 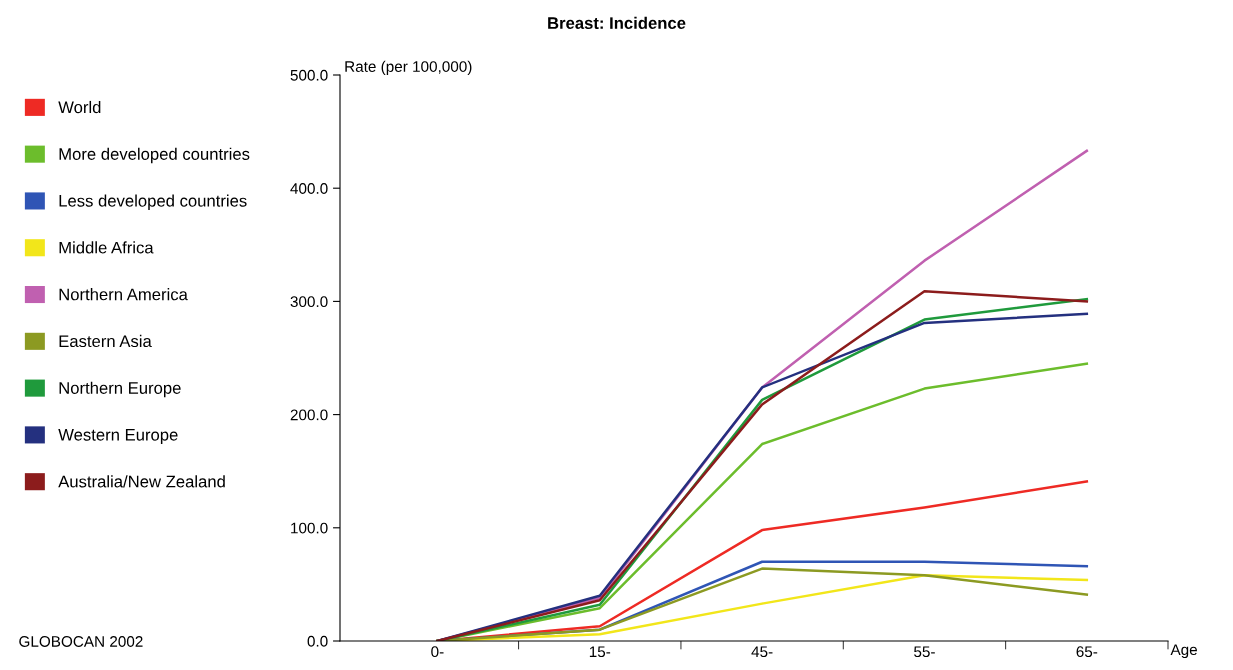 What do you see at coordinates (437, 652) in the screenshot?
I see `x-tick-label: 0-` at bounding box center [437, 652].